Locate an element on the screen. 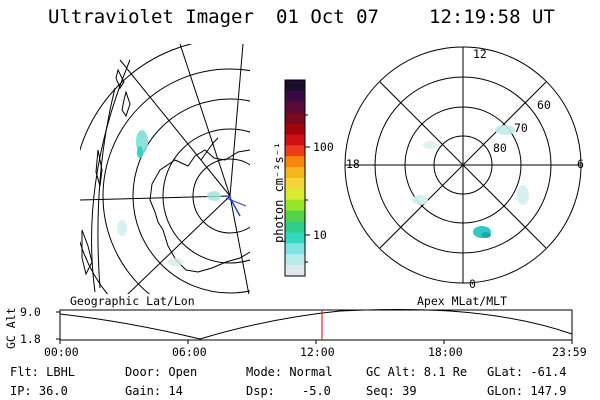  colorbar-tick-100: 100 is located at coordinates (323, 147).